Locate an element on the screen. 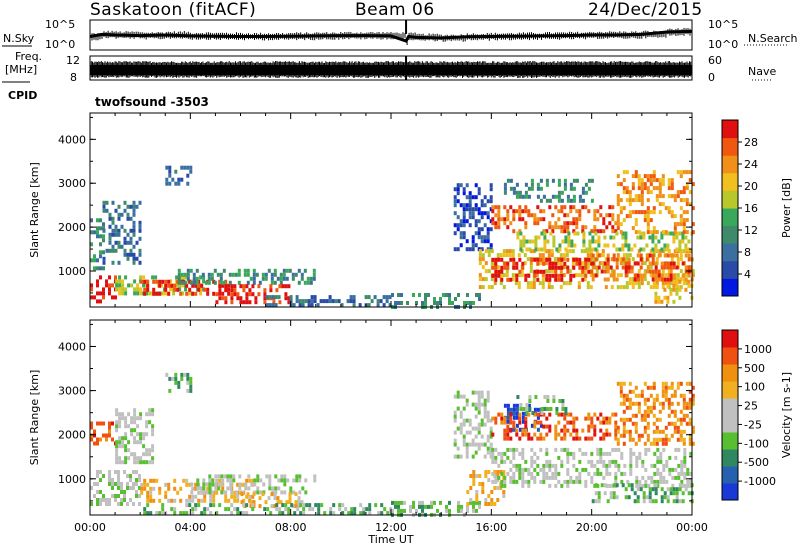  velocity-cbar-tick-1: 500 is located at coordinates (754, 368).